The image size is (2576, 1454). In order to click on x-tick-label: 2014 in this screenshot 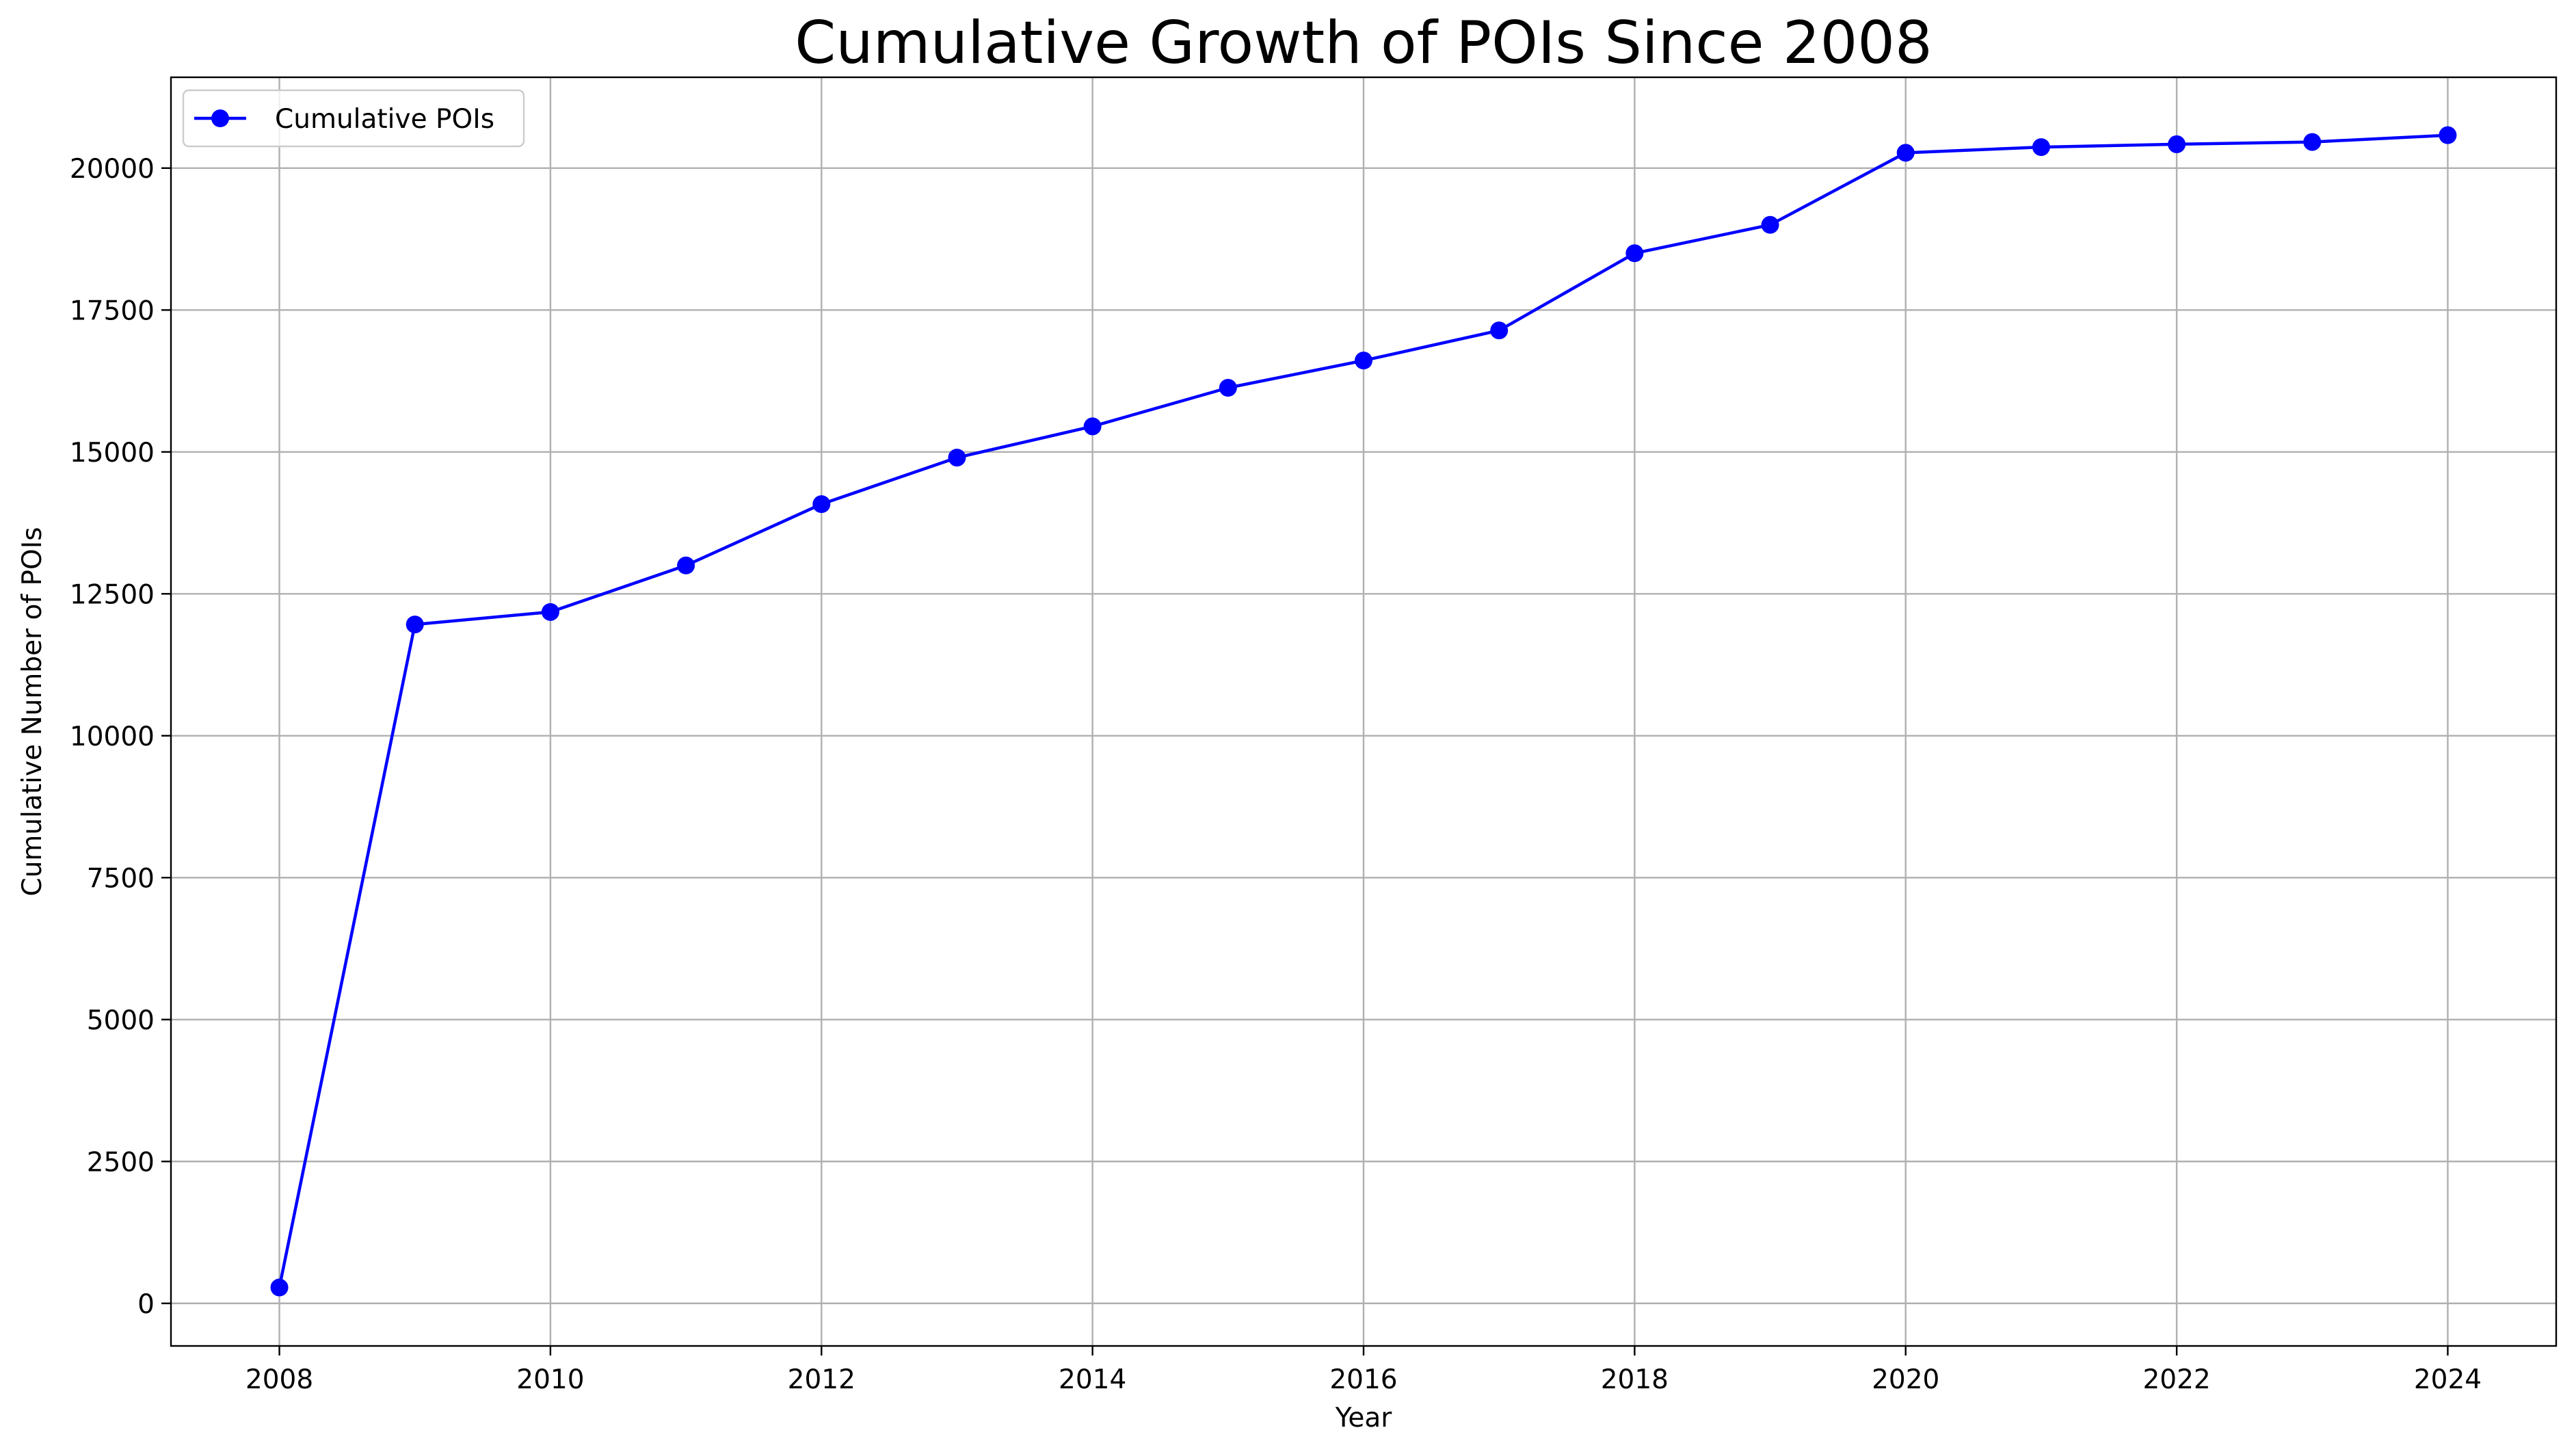, I will do `click(1092, 1379)`.